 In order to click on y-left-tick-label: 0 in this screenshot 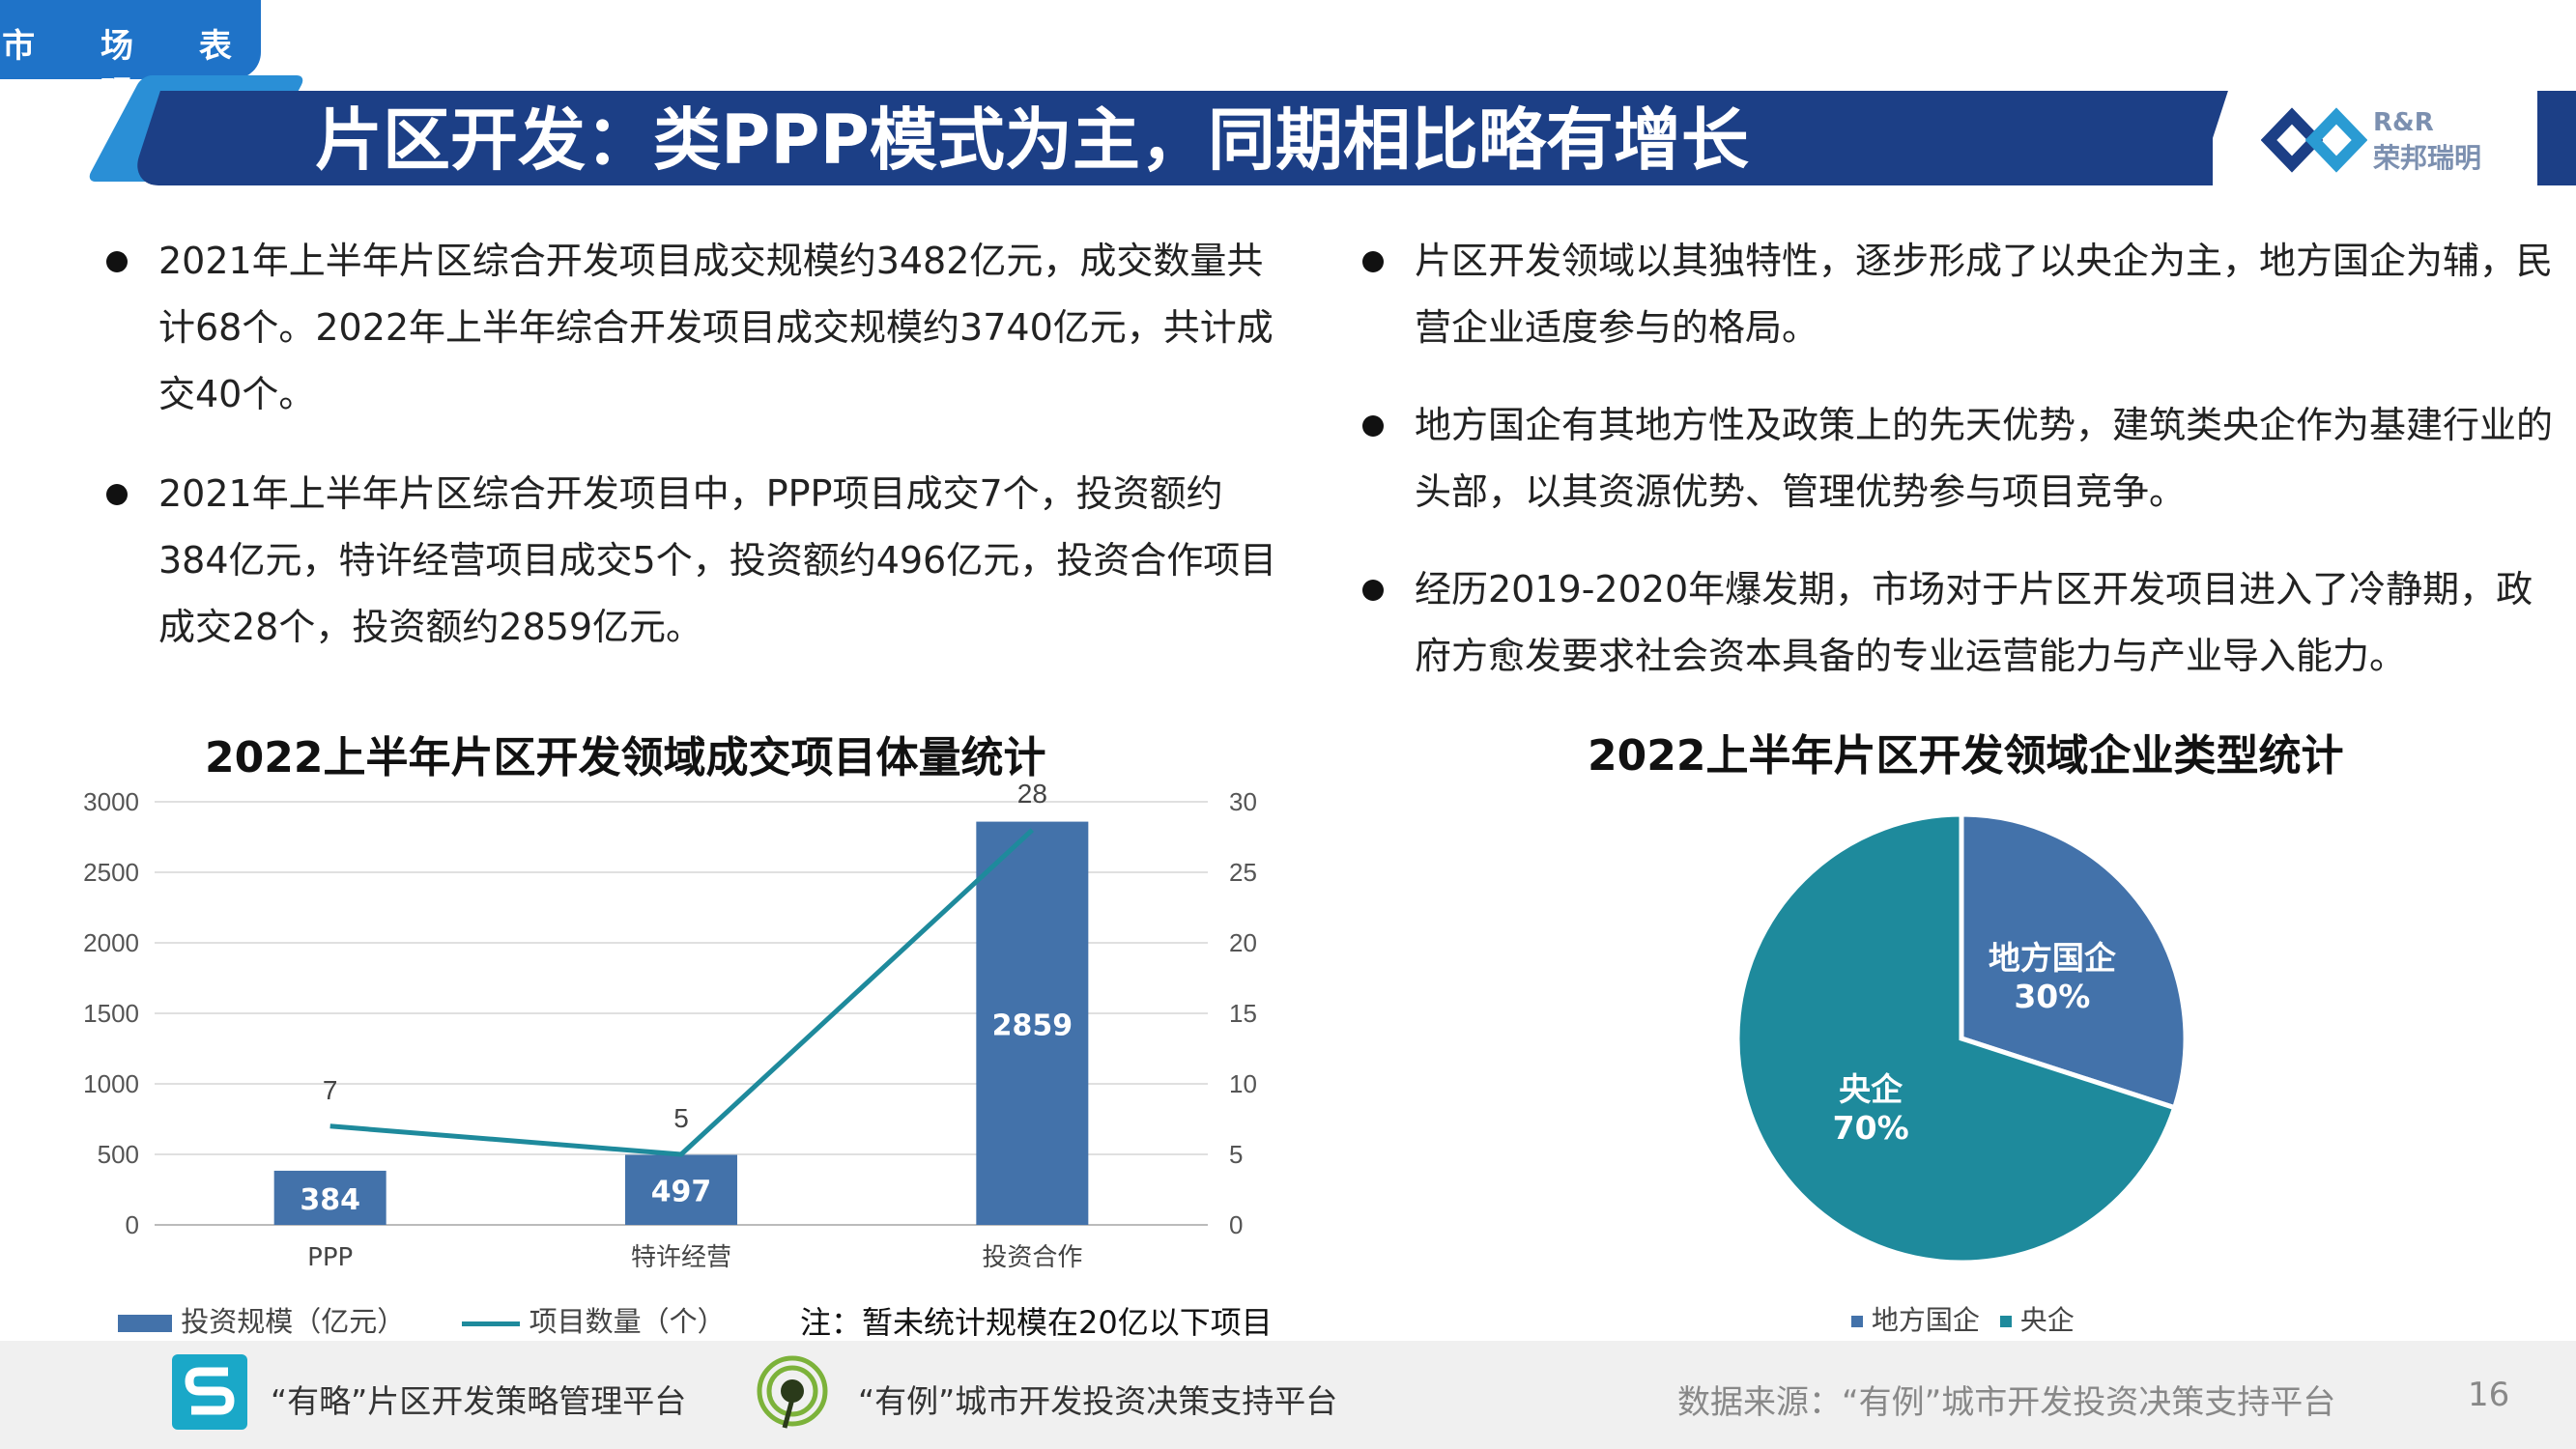, I will do `click(133, 1224)`.